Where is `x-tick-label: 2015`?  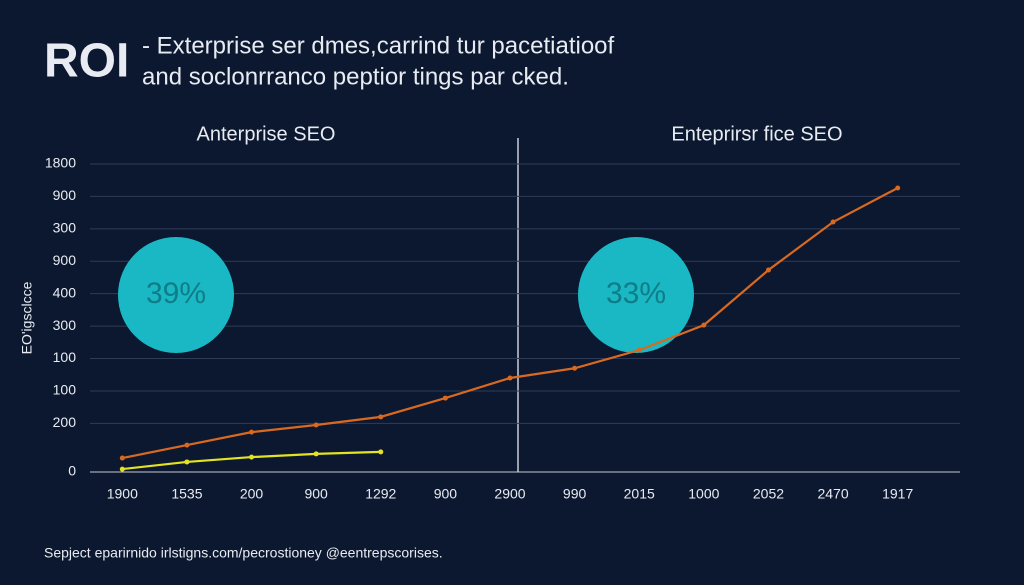 x-tick-label: 2015 is located at coordinates (639, 494).